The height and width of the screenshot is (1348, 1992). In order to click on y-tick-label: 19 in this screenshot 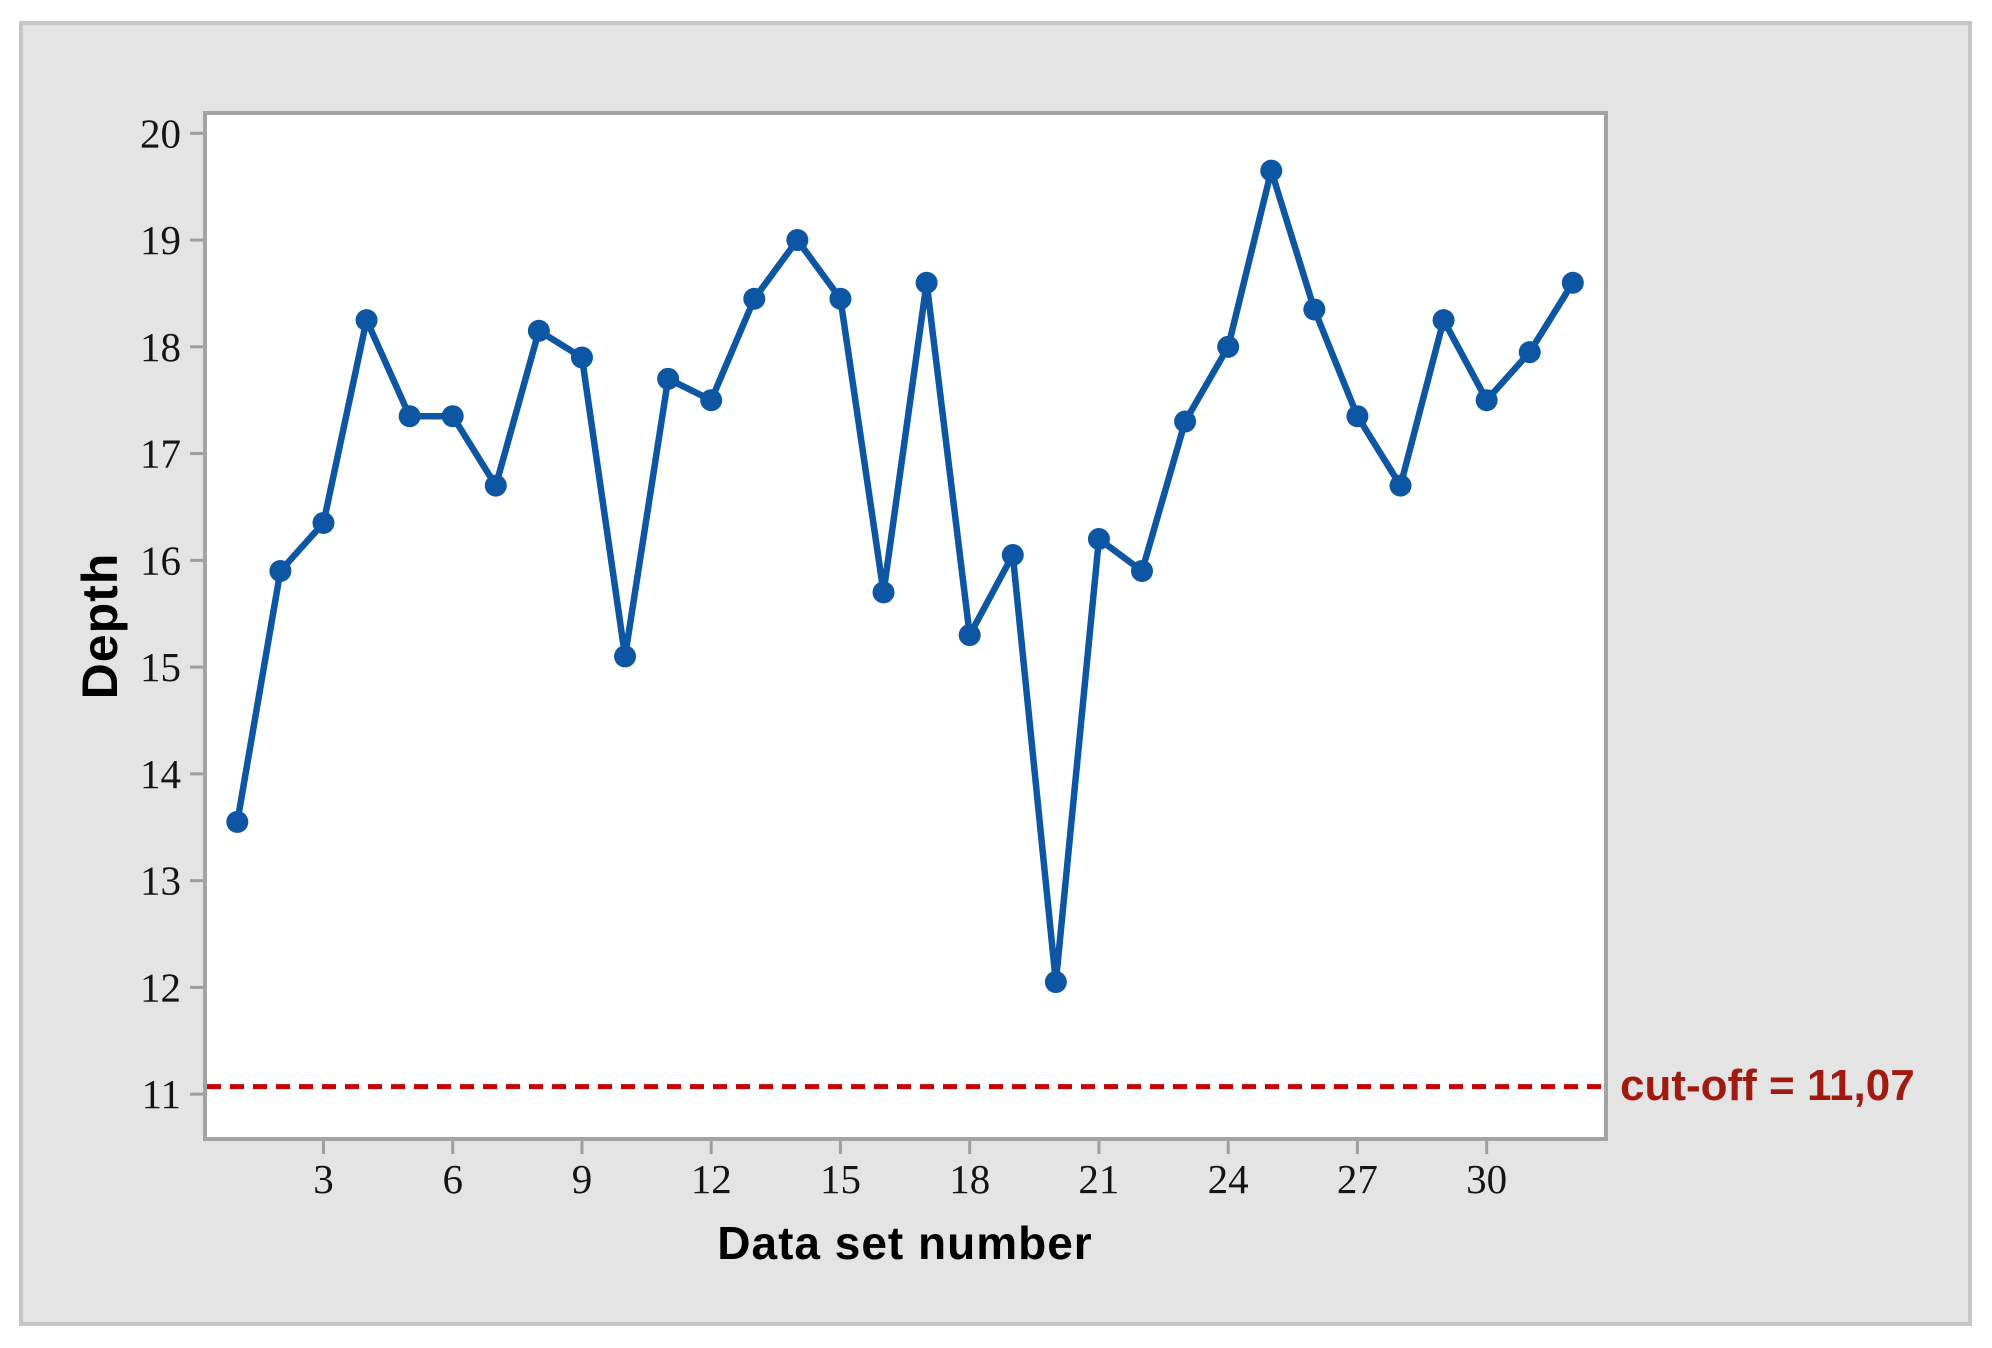, I will do `click(160, 240)`.